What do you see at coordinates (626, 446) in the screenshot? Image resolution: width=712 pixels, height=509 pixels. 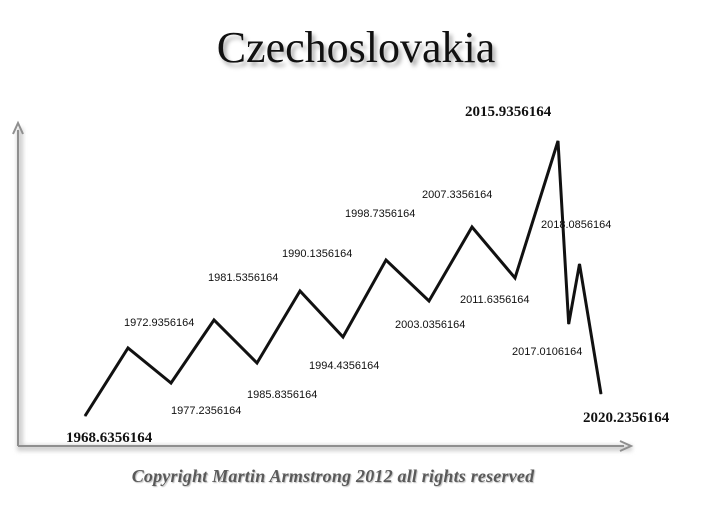 I see `x-axis-arrow` at bounding box center [626, 446].